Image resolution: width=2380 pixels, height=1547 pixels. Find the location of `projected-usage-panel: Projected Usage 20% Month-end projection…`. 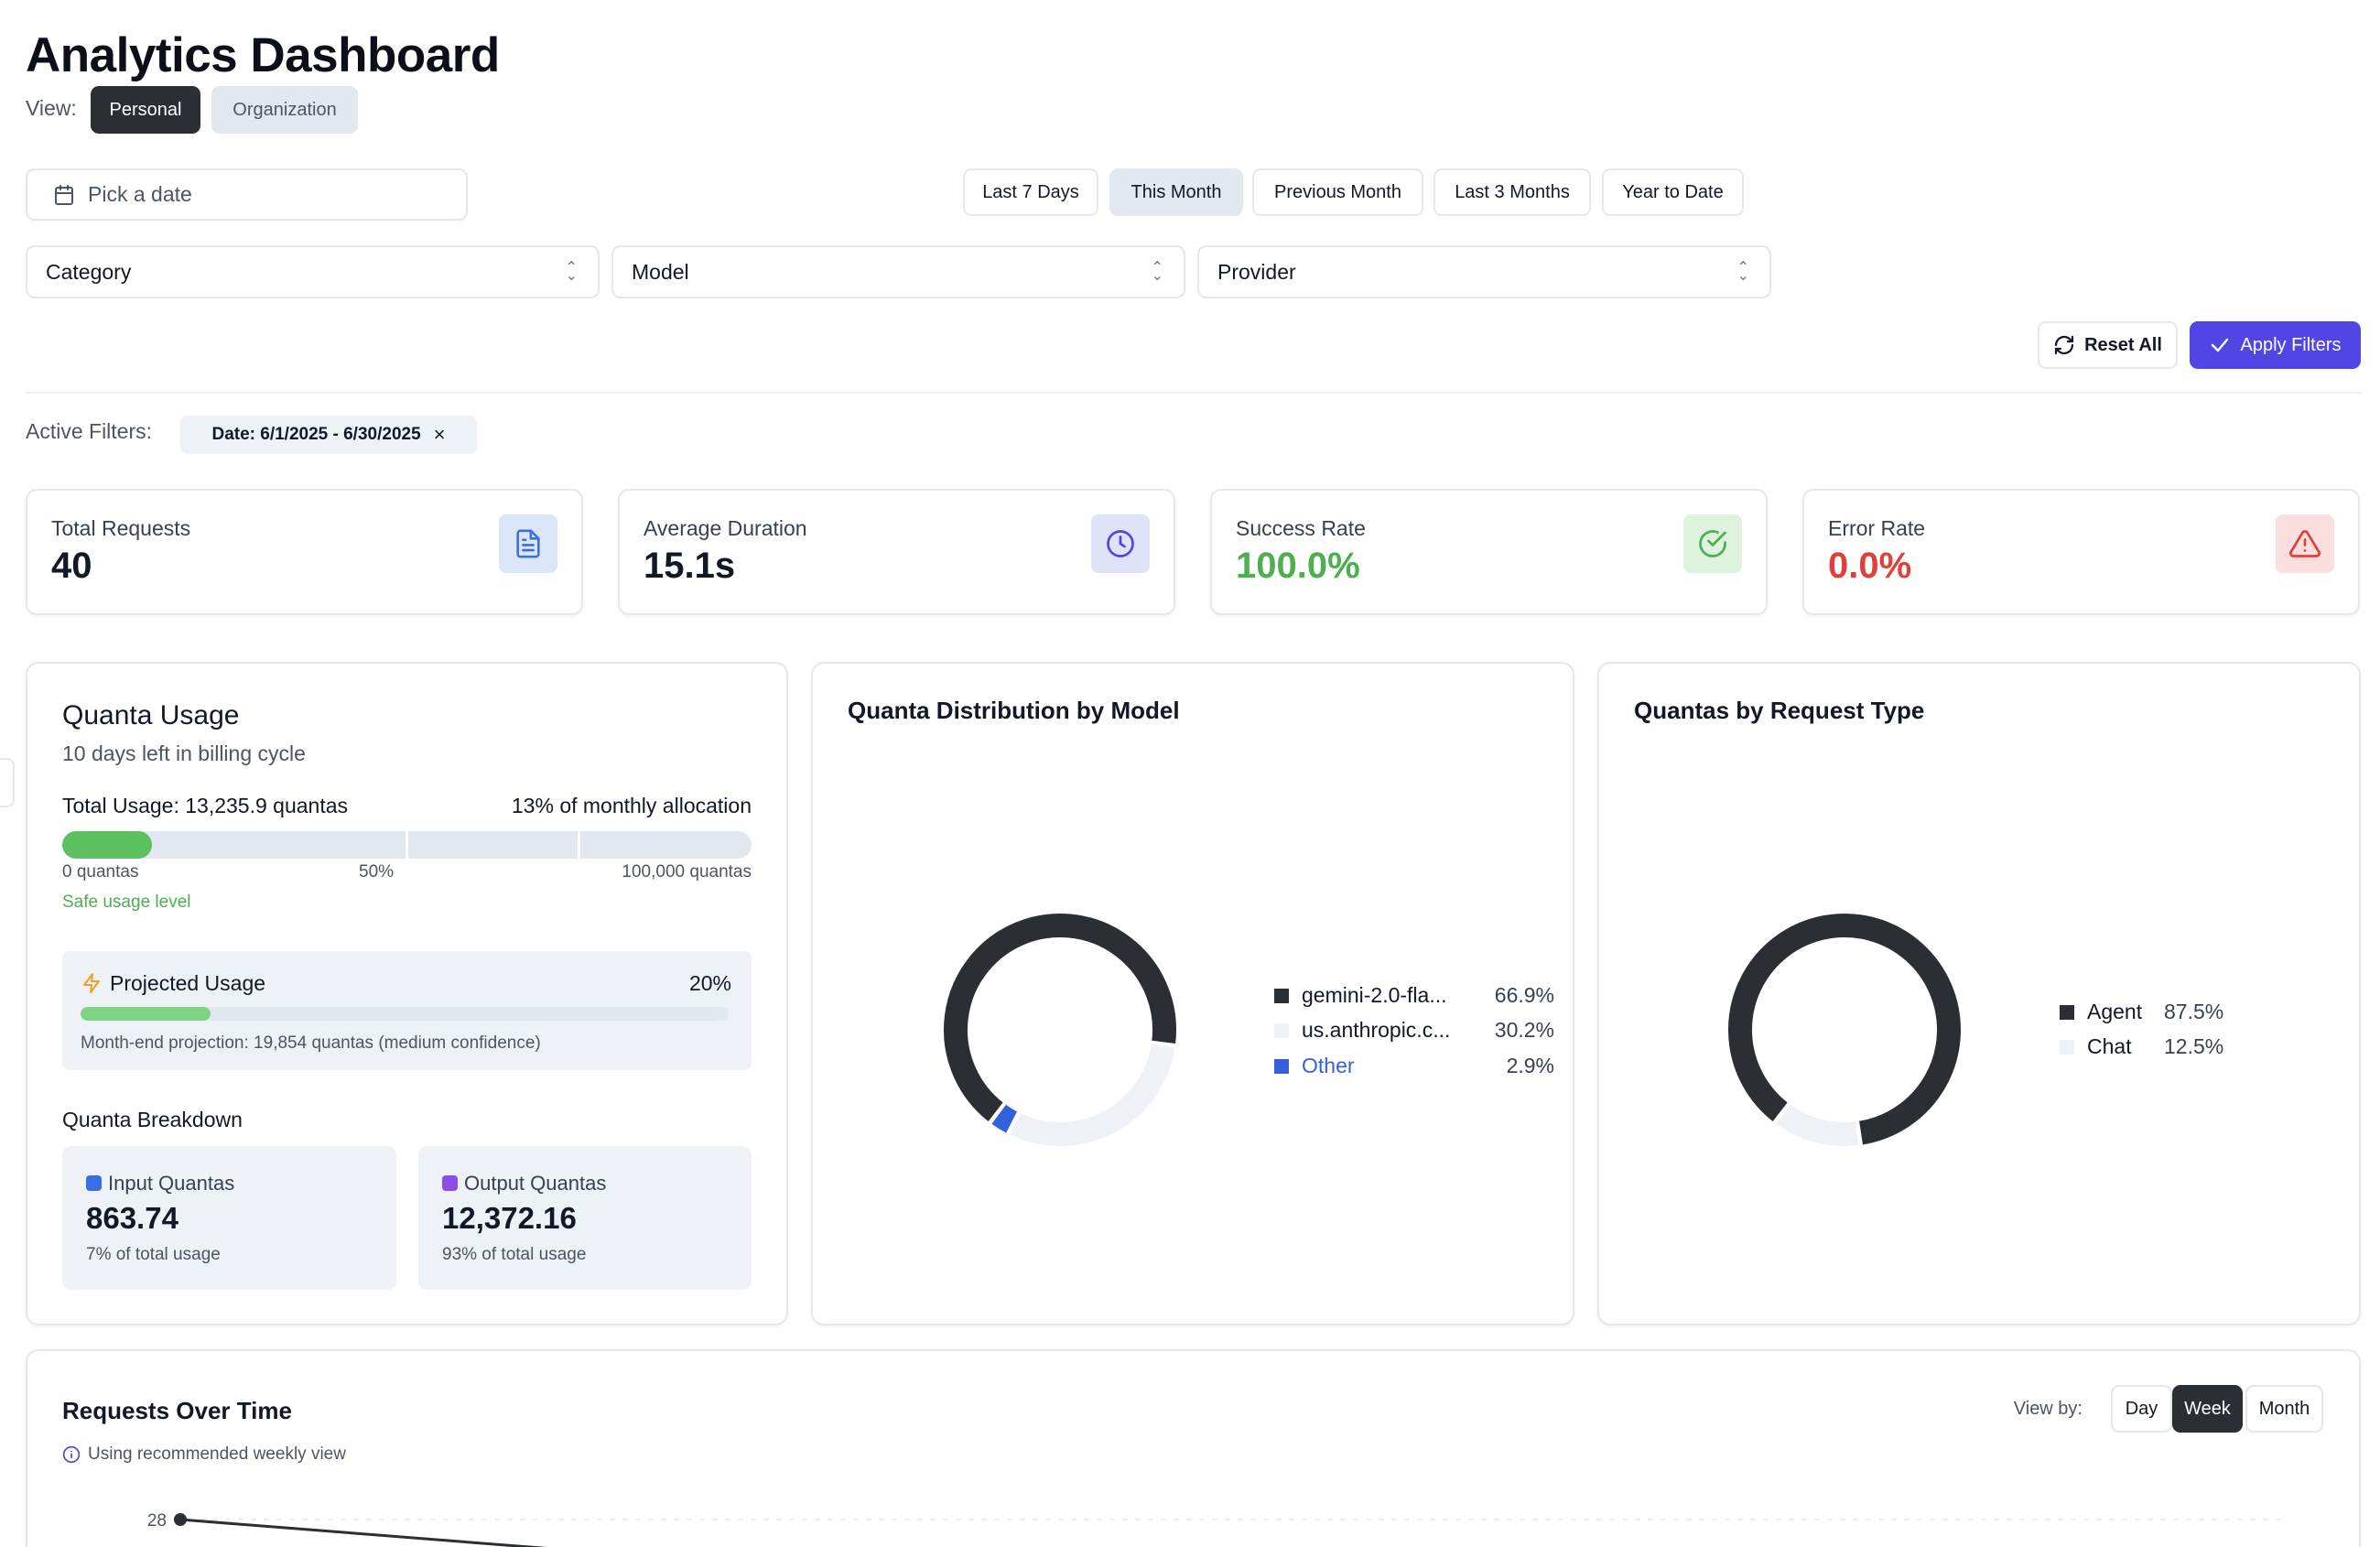

projected-usage-panel: Projected Usage 20% Month-end projection… is located at coordinates (407, 1010).